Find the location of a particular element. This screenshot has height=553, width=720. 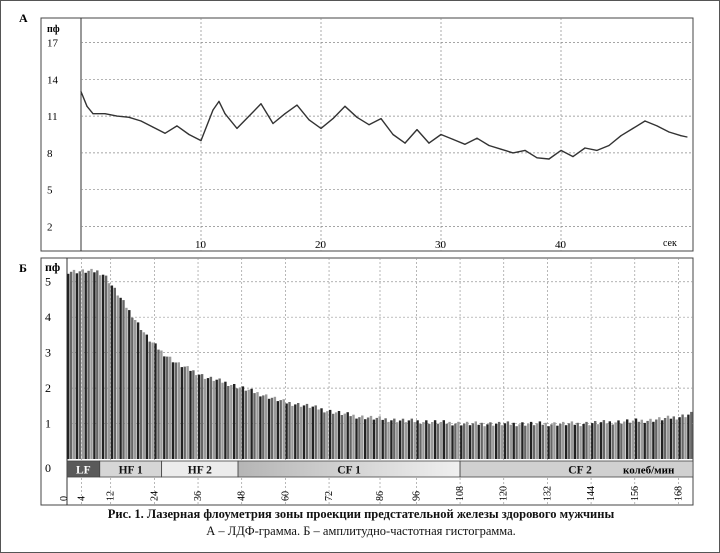

chart-b-y-tick-label: 1 is located at coordinates (48, 424).